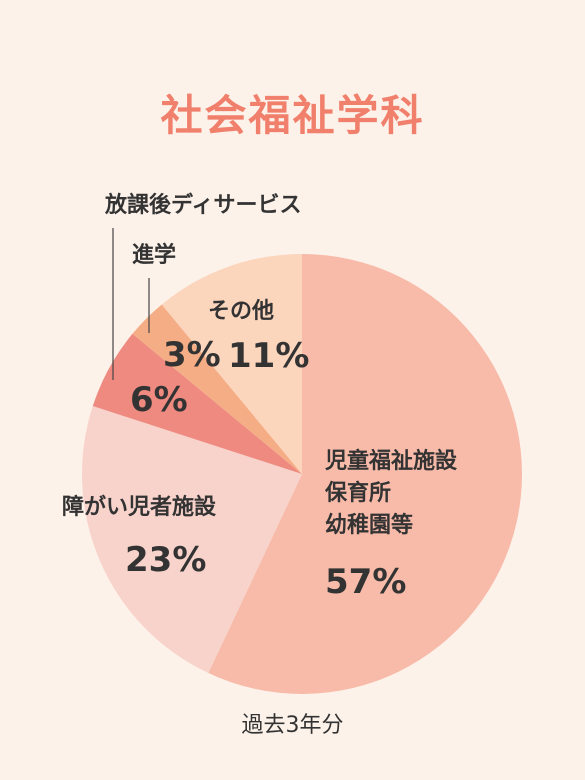  Describe the element at coordinates (241, 311) in the screenshot. I see `slice-label-sonota: その他` at that location.